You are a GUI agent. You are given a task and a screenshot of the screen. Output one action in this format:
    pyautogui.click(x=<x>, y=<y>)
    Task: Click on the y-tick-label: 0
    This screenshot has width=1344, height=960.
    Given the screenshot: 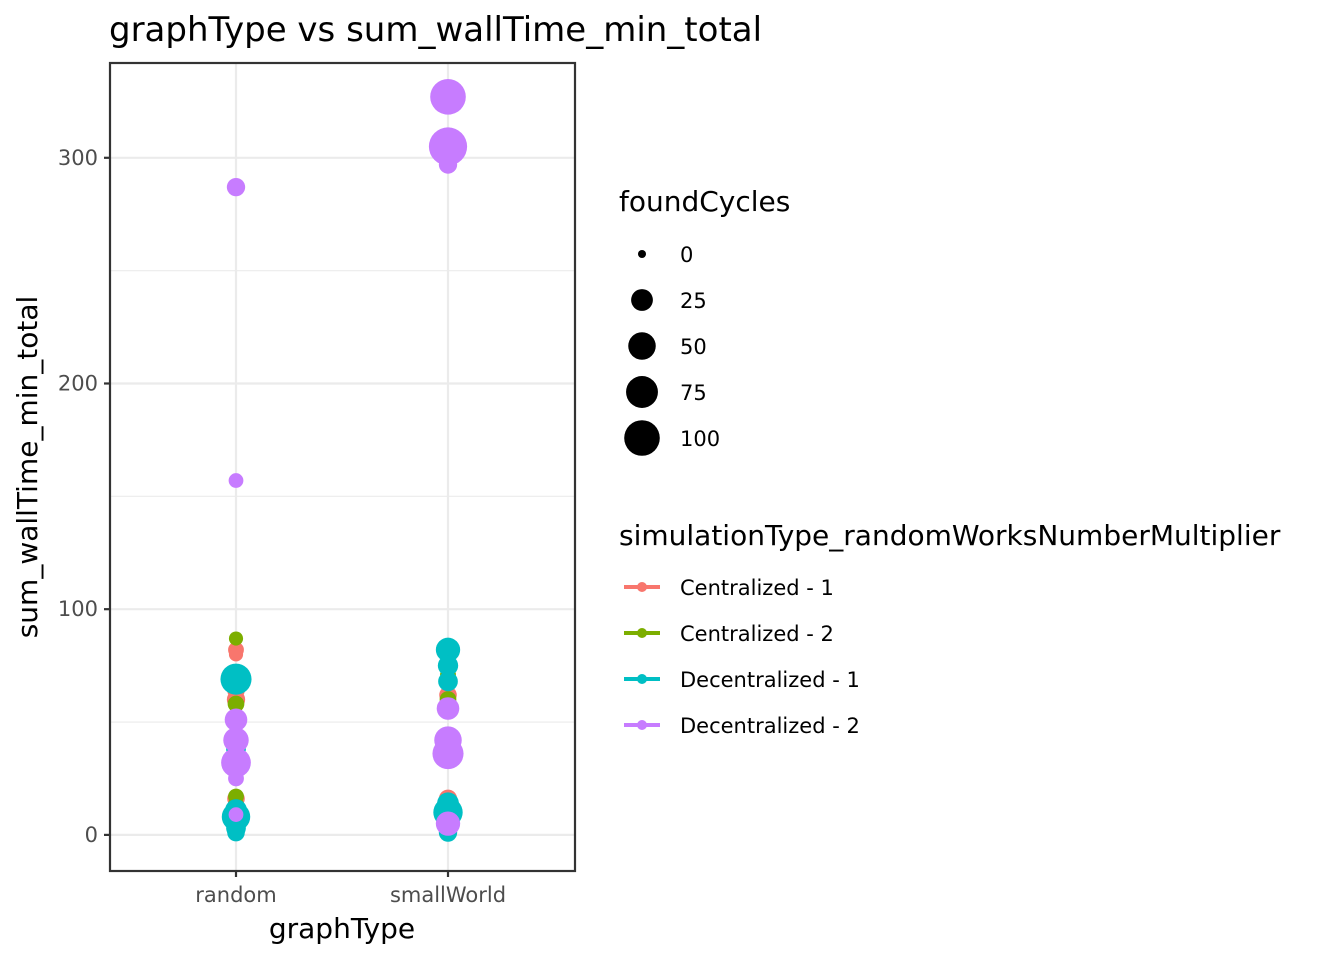 What is the action you would take?
    pyautogui.click(x=91, y=835)
    